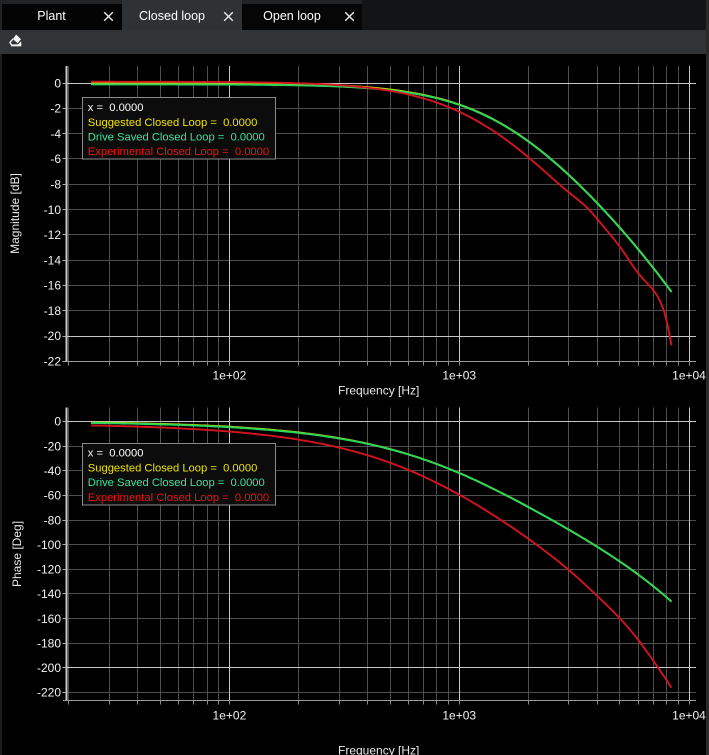 Image resolution: width=709 pixels, height=755 pixels. What do you see at coordinates (53, 235) in the screenshot?
I see `svg-text: -12` at bounding box center [53, 235].